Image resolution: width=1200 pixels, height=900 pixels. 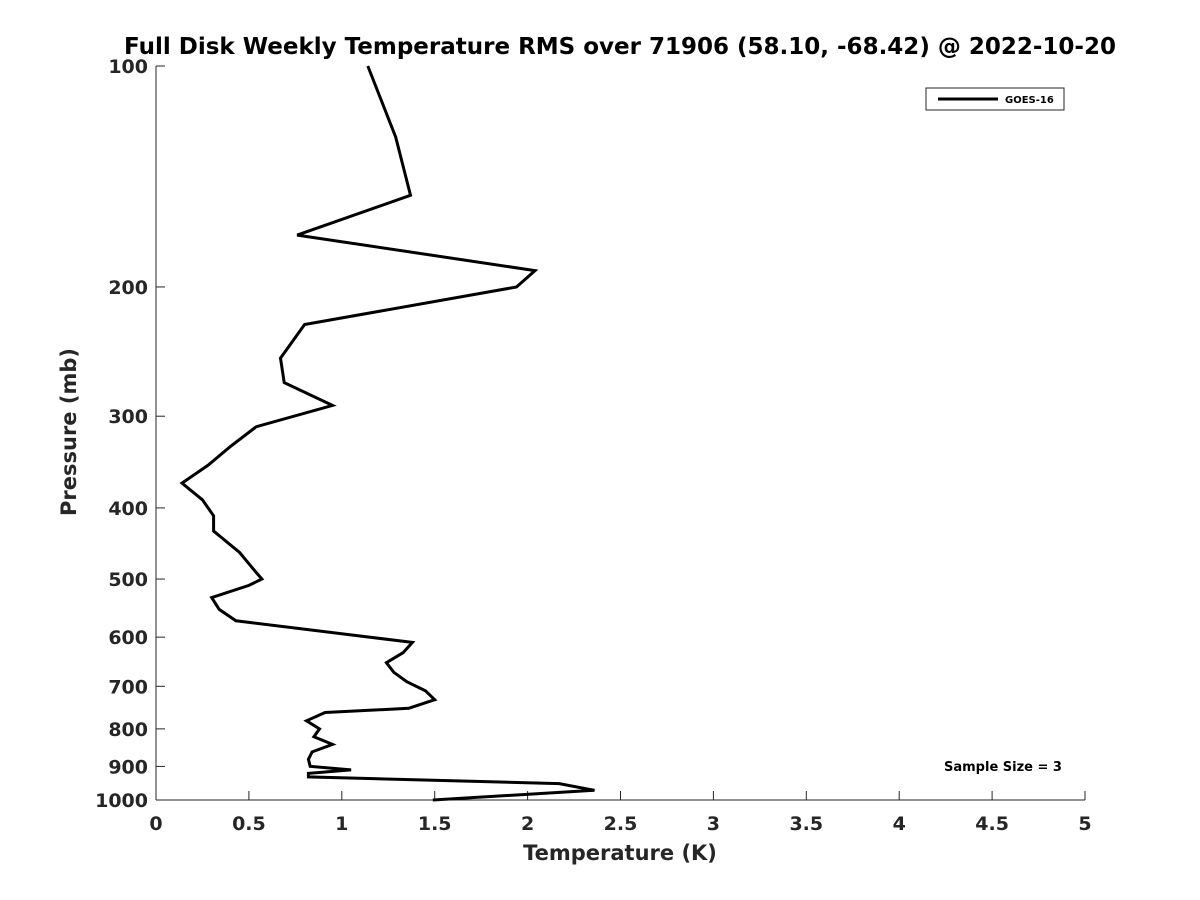 What do you see at coordinates (121, 801) in the screenshot?
I see `y-tick-label: 1000` at bounding box center [121, 801].